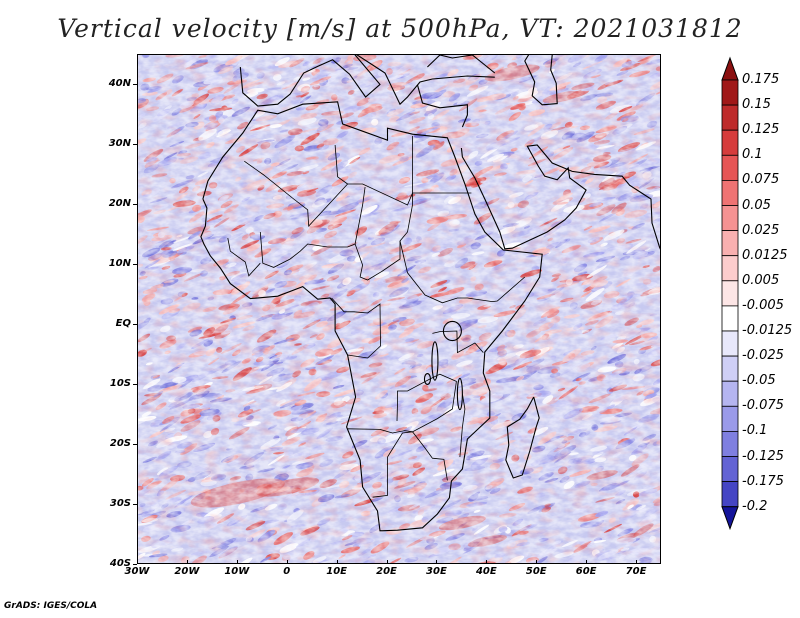 The width and height of the screenshot is (800, 618). What do you see at coordinates (560, 197) in the screenshot?
I see `arabia-coastline` at bounding box center [560, 197].